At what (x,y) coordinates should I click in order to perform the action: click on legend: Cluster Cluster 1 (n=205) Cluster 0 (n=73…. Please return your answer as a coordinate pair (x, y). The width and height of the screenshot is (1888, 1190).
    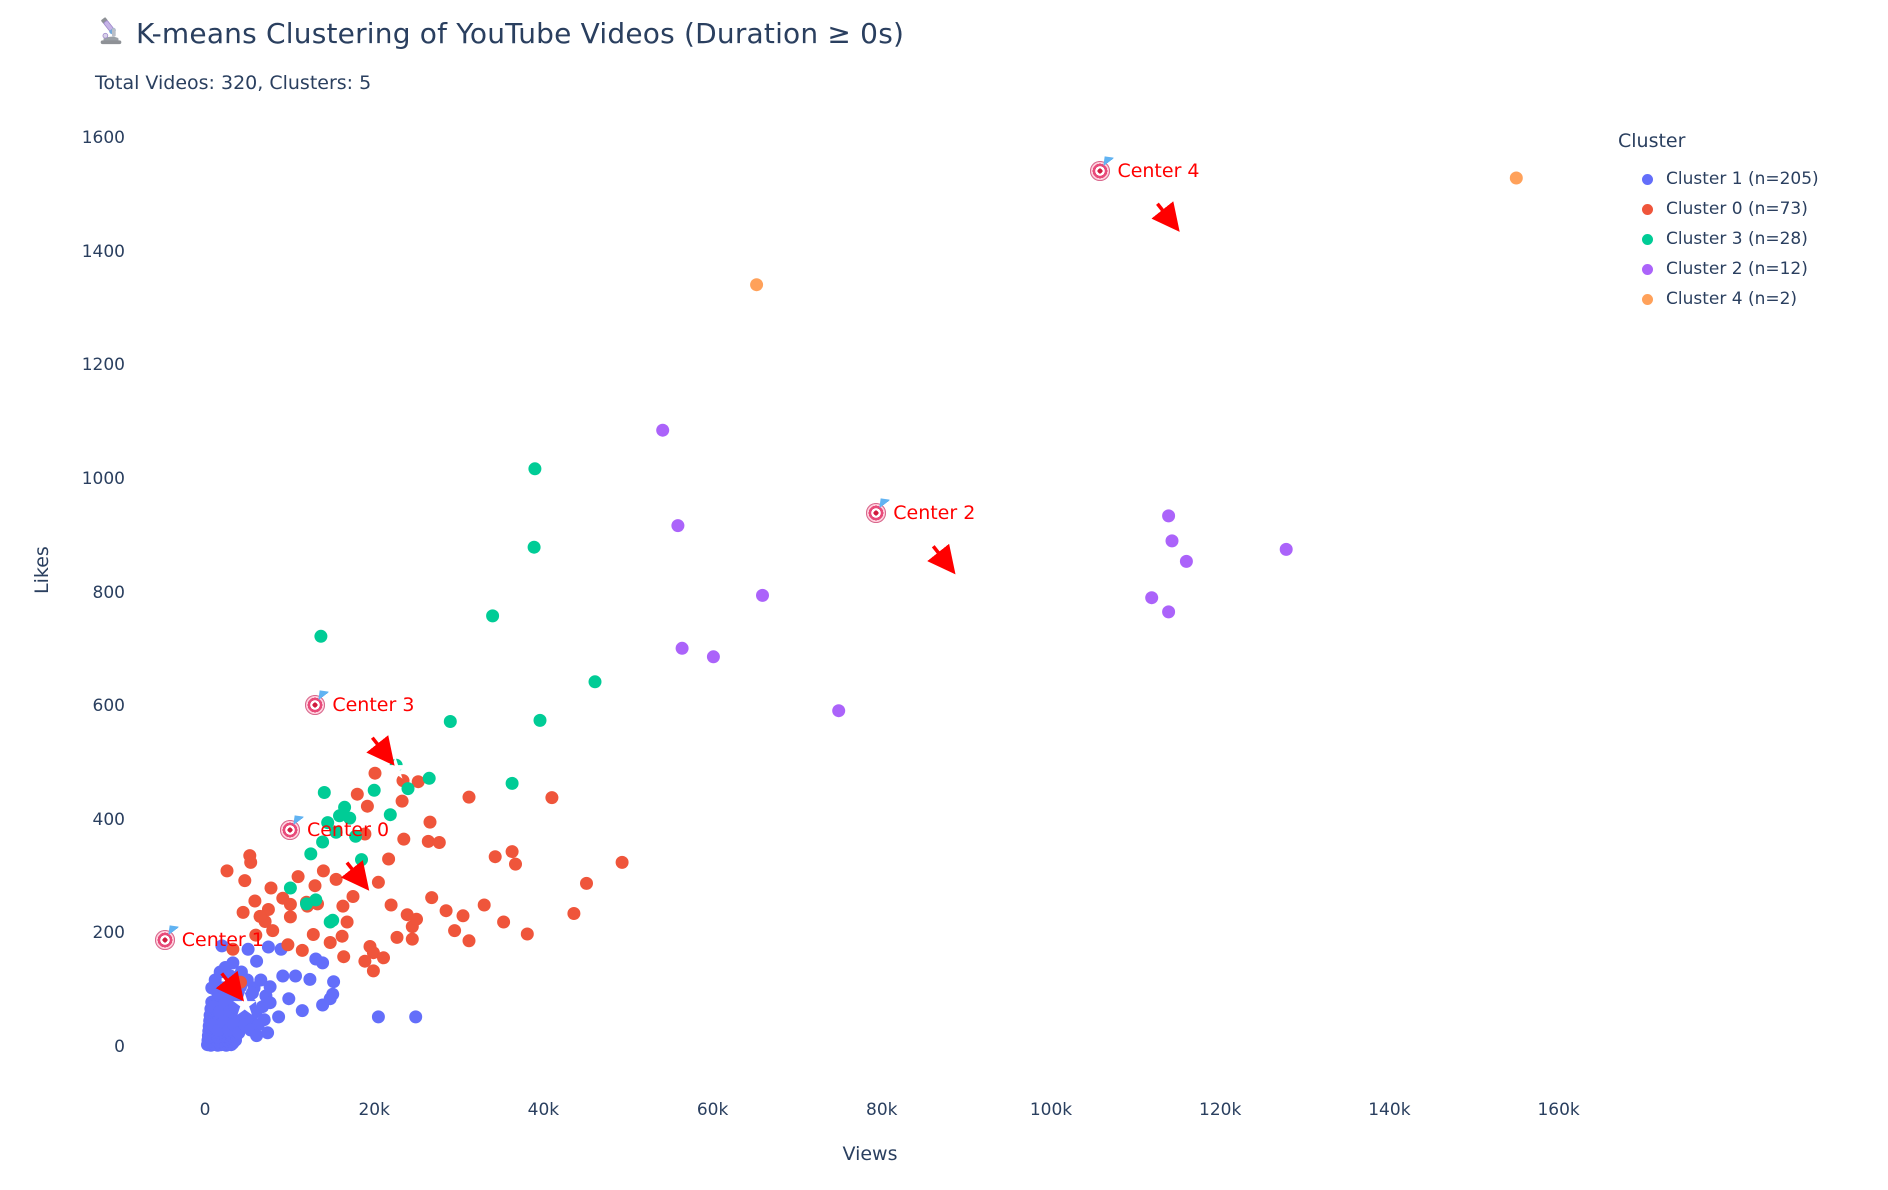
    Looking at the image, I should click on (1718, 222).